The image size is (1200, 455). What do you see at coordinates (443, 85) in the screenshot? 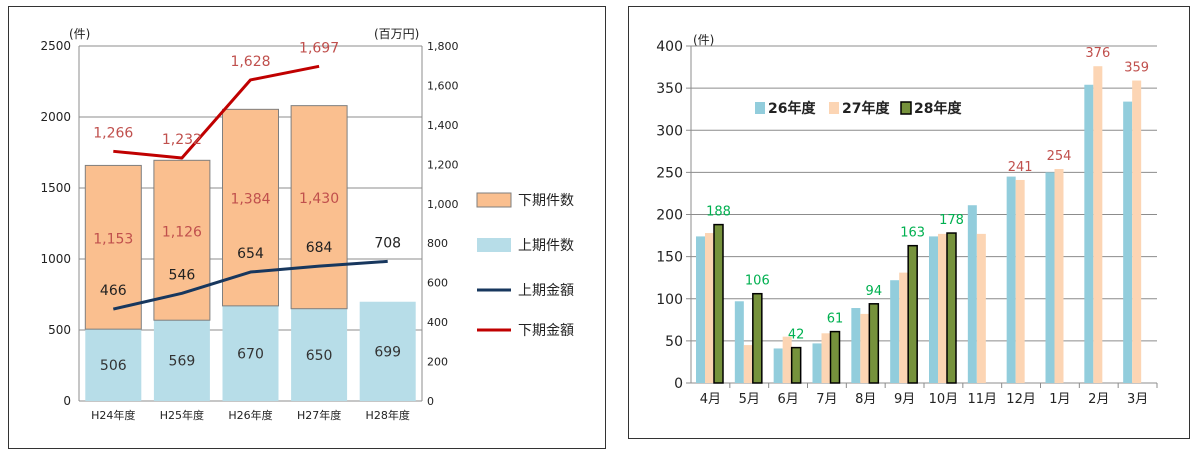
I see `y2-tick-label: 1,600` at bounding box center [443, 85].